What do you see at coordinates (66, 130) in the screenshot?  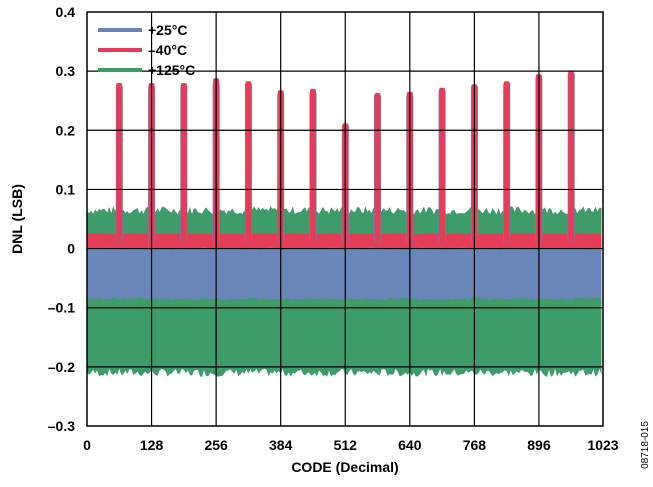 I see `y-tick-label: 0.2` at bounding box center [66, 130].